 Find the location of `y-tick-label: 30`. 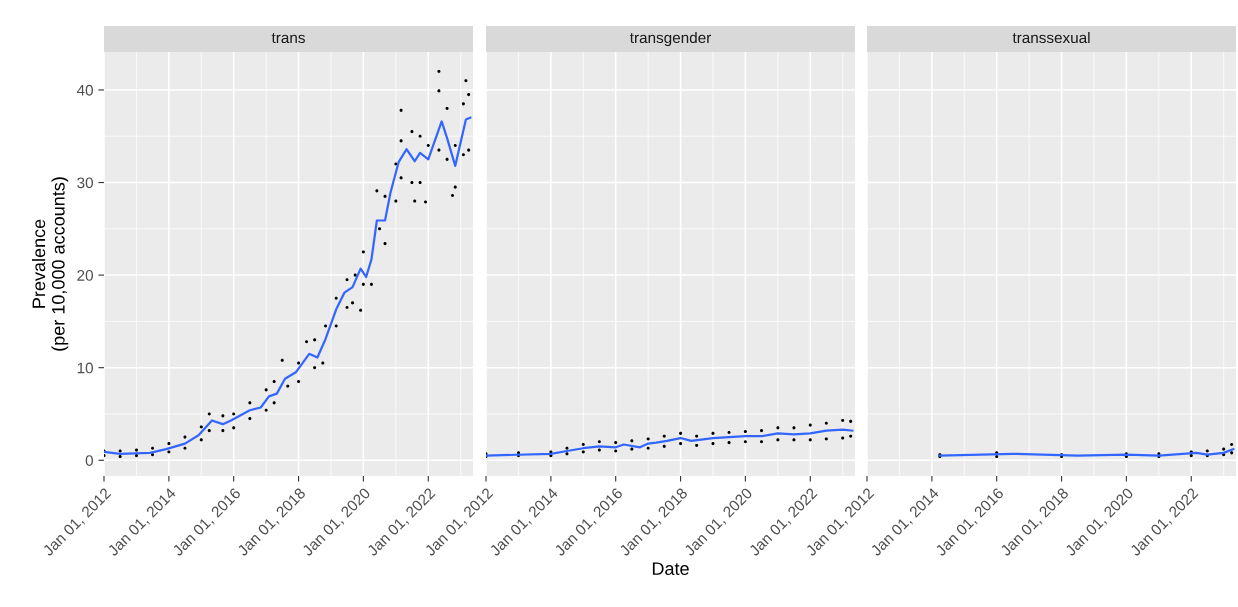

y-tick-label: 30 is located at coordinates (85, 183).